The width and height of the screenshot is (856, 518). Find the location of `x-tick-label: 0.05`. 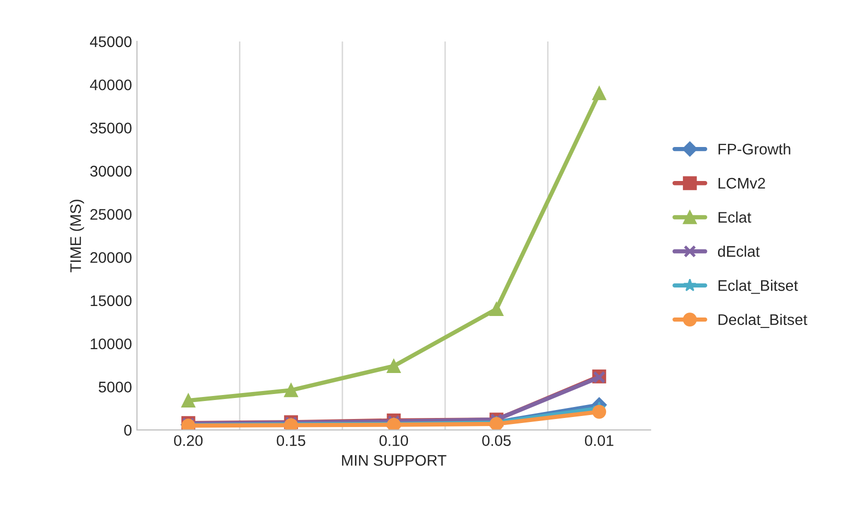

x-tick-label: 0.05 is located at coordinates (496, 440).